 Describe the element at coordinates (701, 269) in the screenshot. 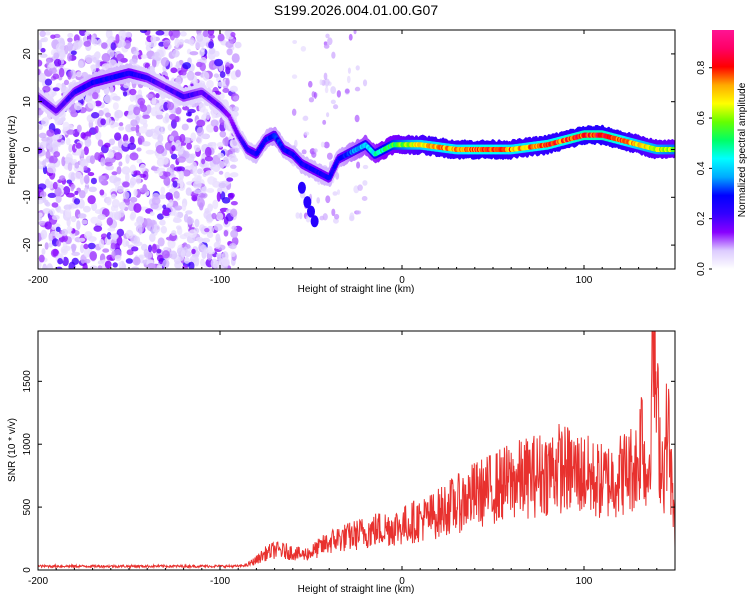

I see `colorbar-tick-label: 0.0` at that location.